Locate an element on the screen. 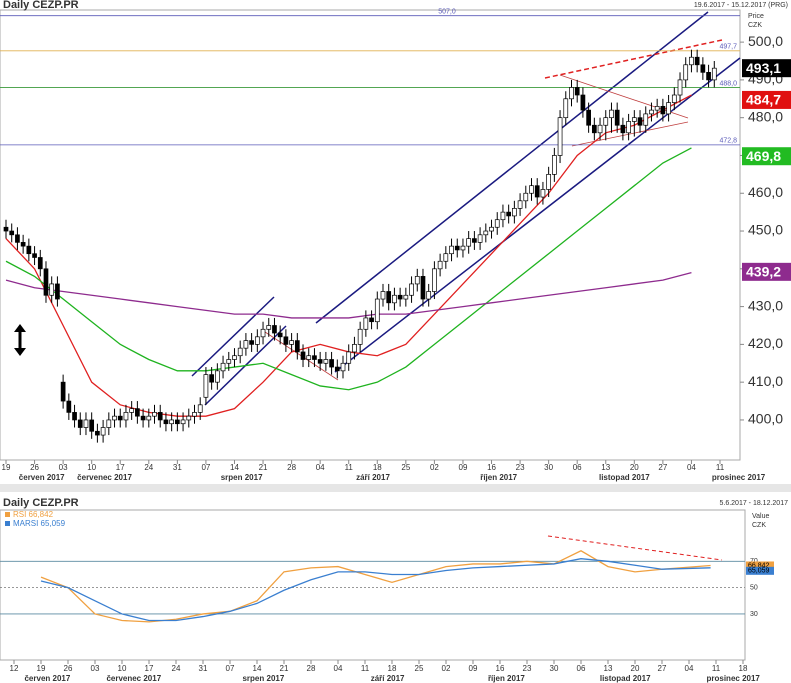 The image size is (791, 683). rsi-divergence-line is located at coordinates (635, 548).